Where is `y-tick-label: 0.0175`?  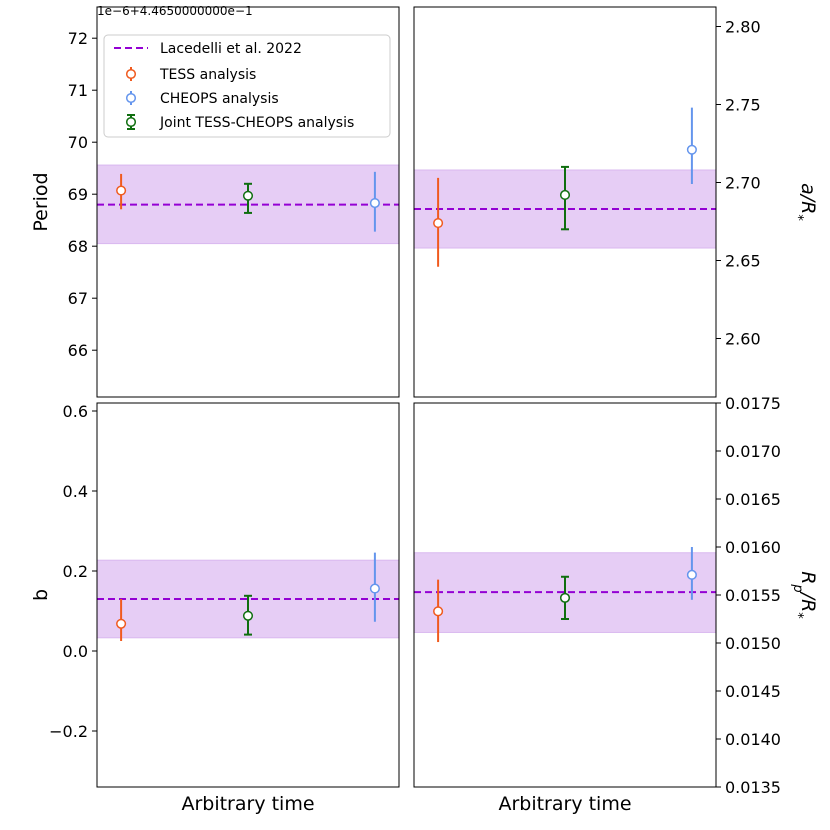 y-tick-label: 0.0175 is located at coordinates (753, 403).